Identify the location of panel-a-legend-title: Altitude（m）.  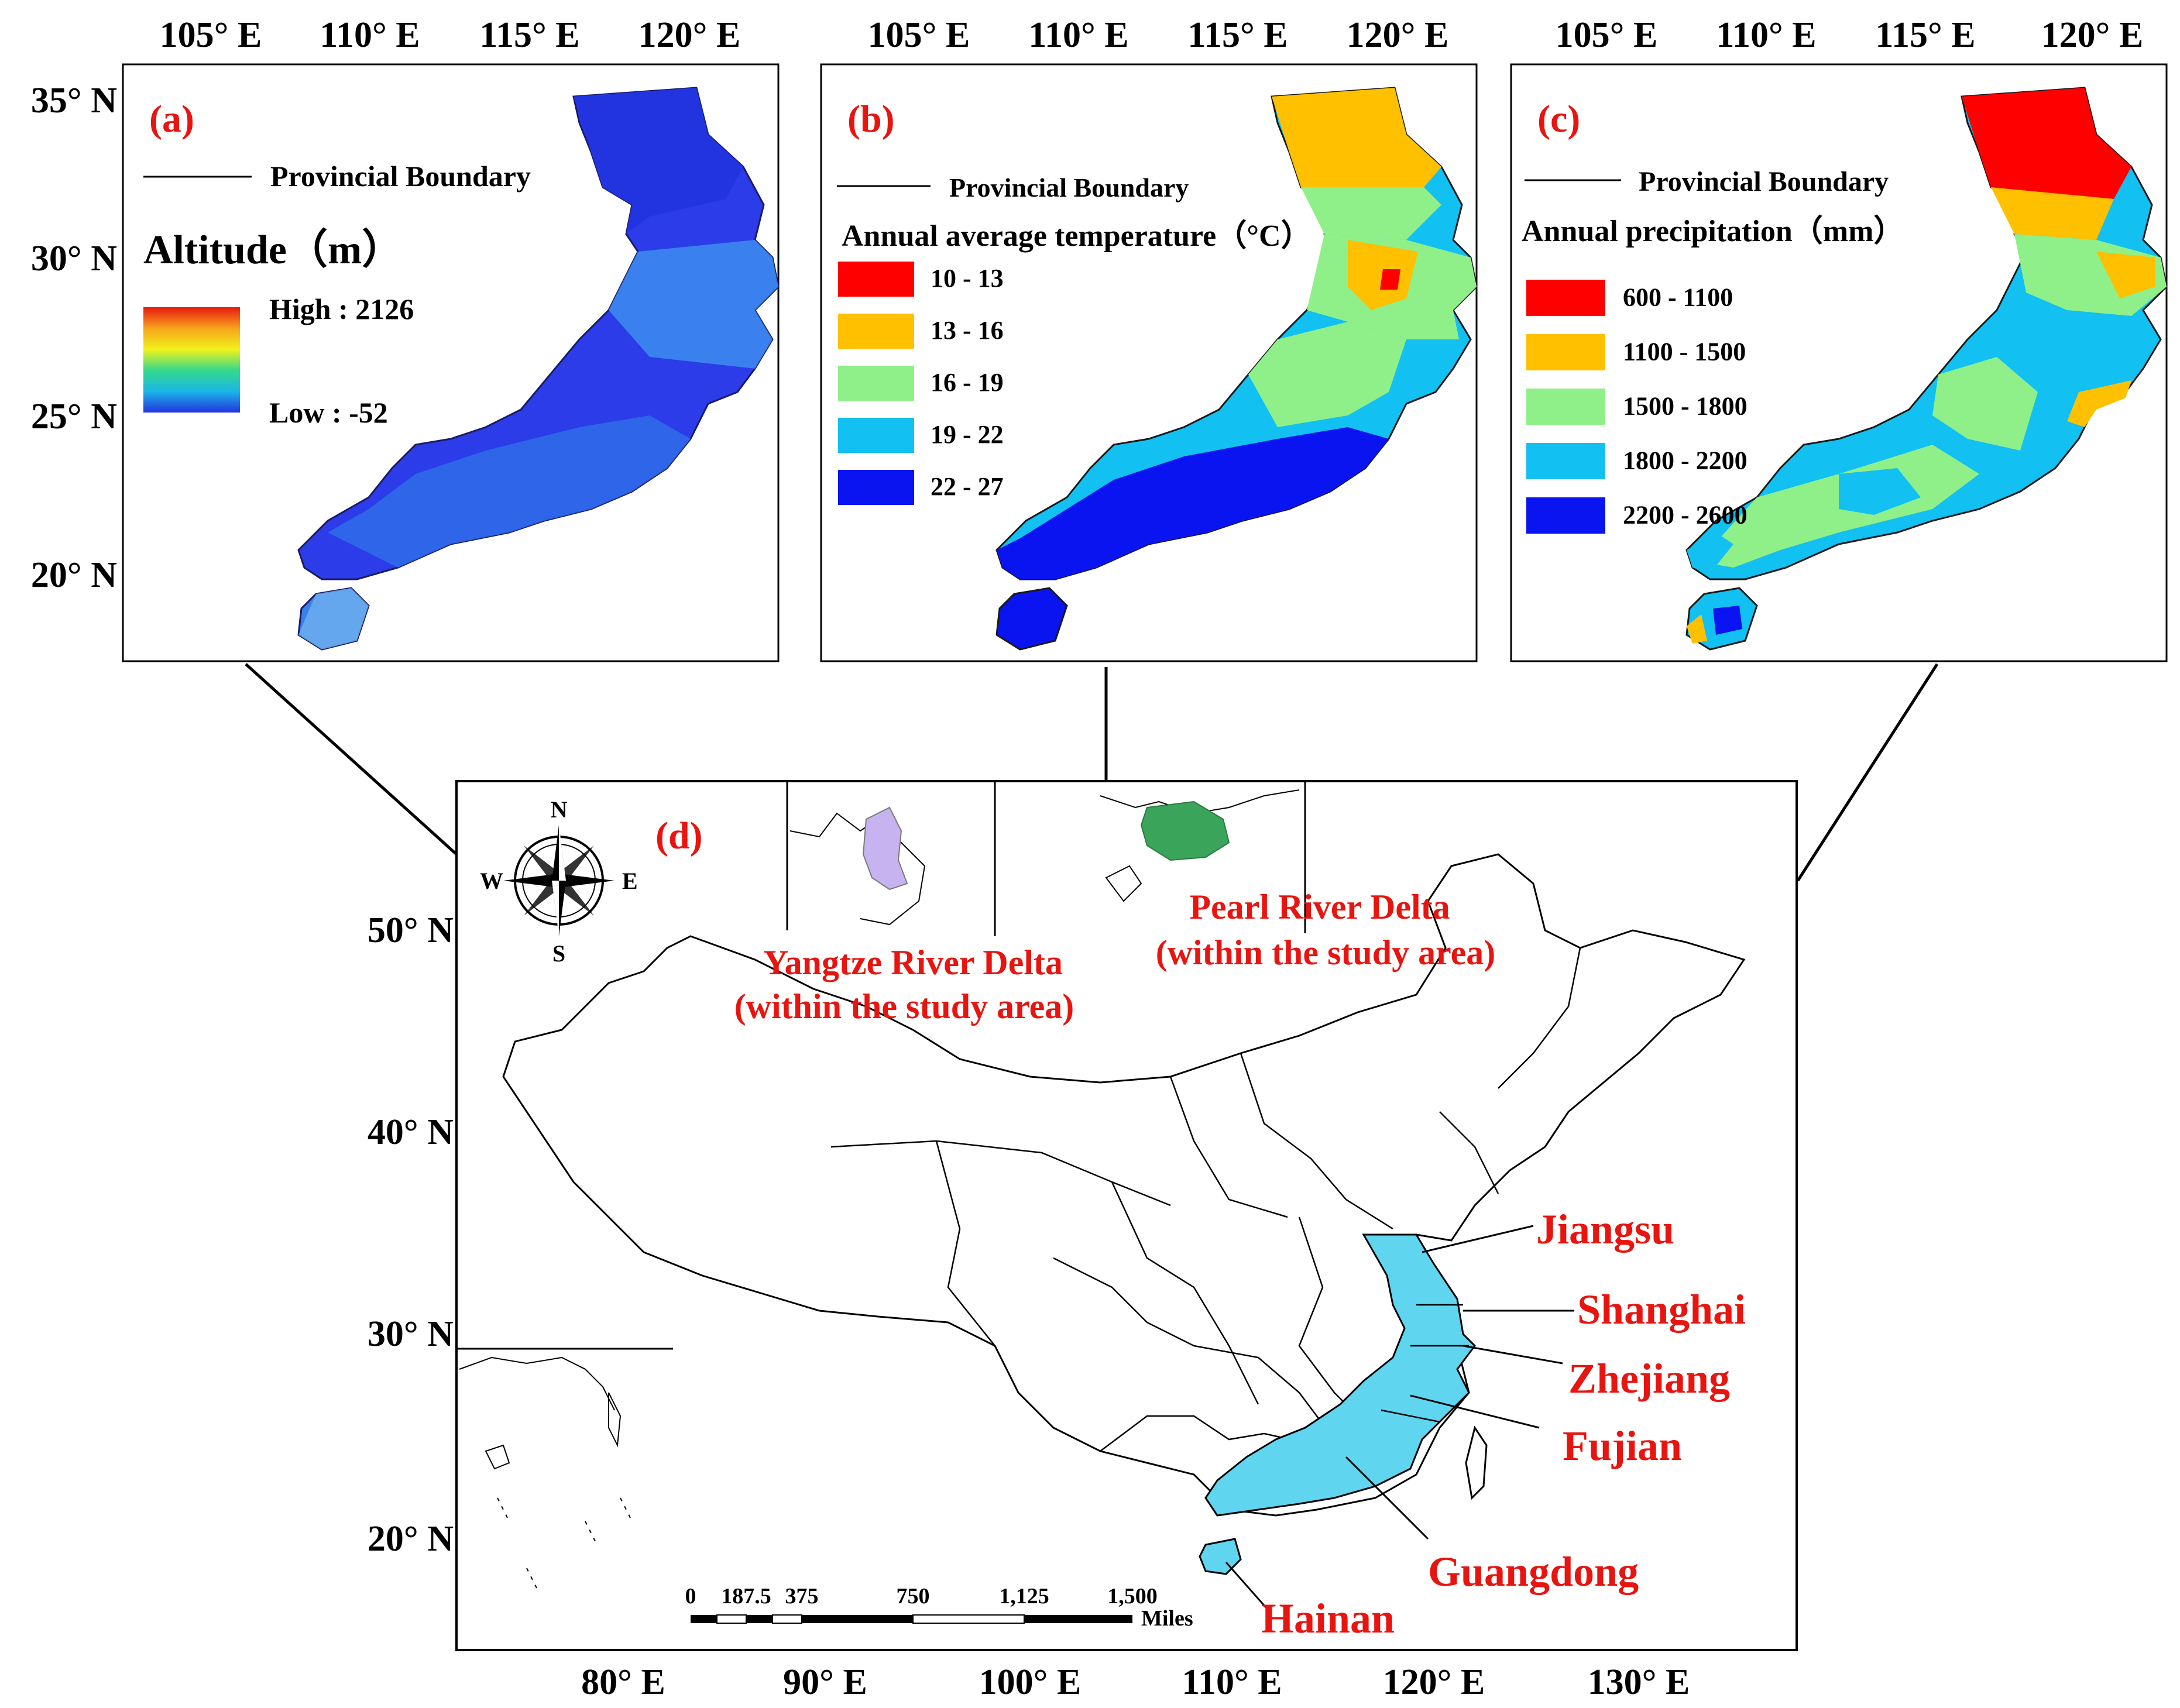
(273, 250).